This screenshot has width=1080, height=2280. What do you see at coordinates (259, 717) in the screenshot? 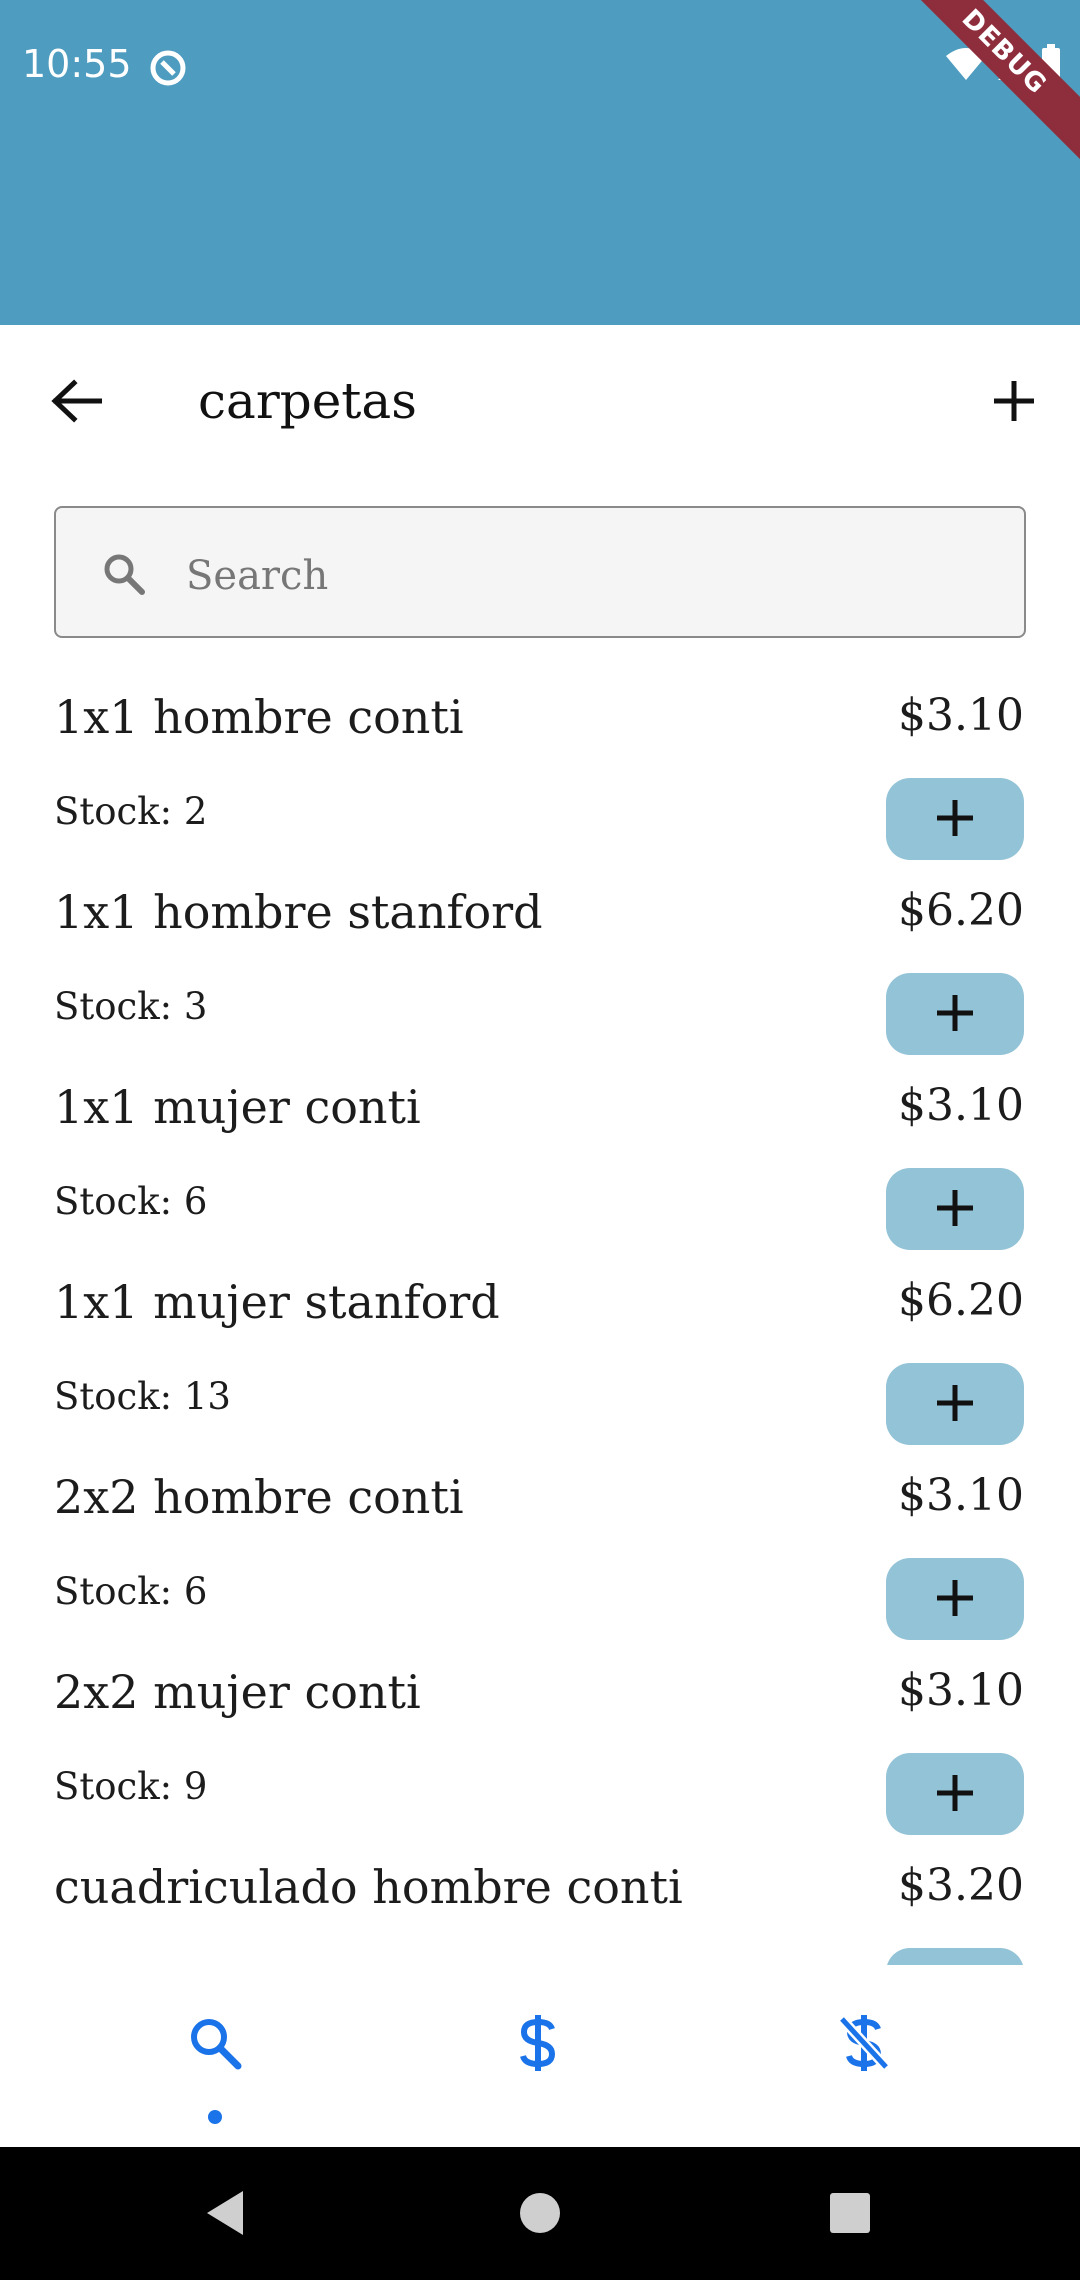
I see `product-name: 1x1 hombre conti` at bounding box center [259, 717].